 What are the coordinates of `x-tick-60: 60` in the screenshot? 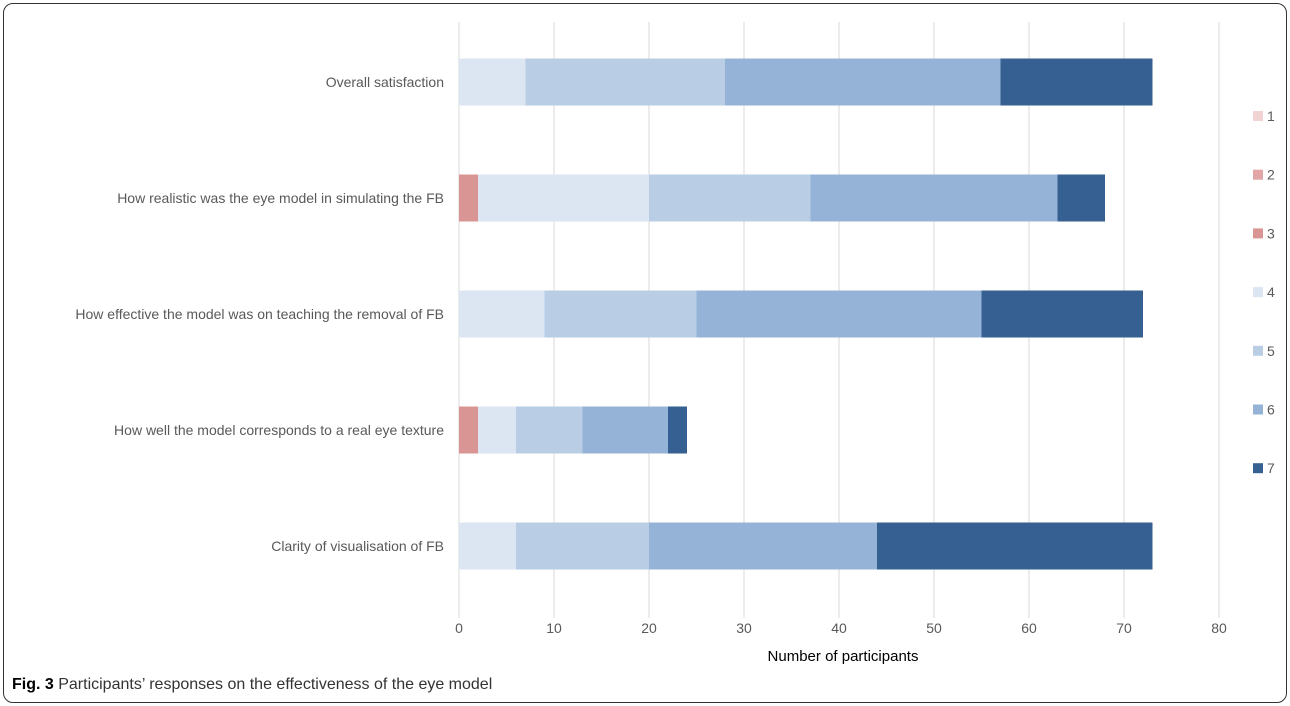 It's located at (1029, 628).